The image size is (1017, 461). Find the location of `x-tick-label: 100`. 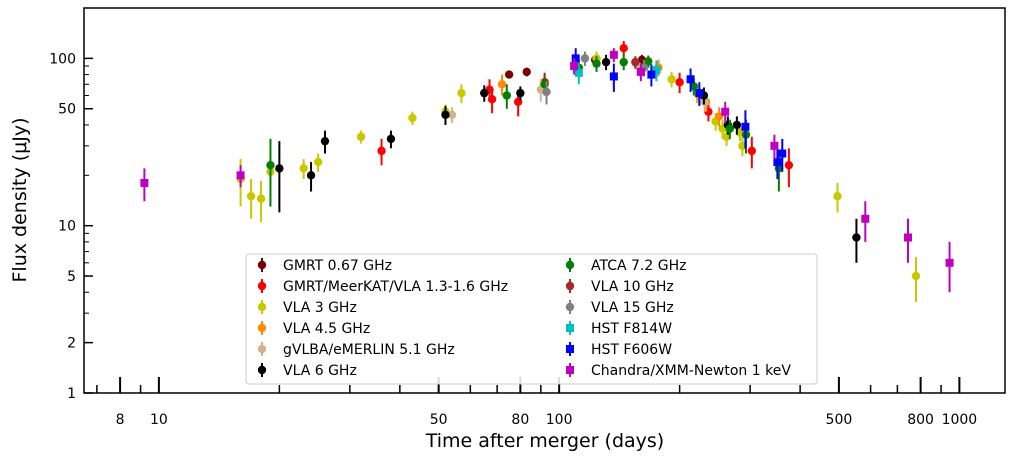

x-tick-label: 100 is located at coordinates (559, 420).